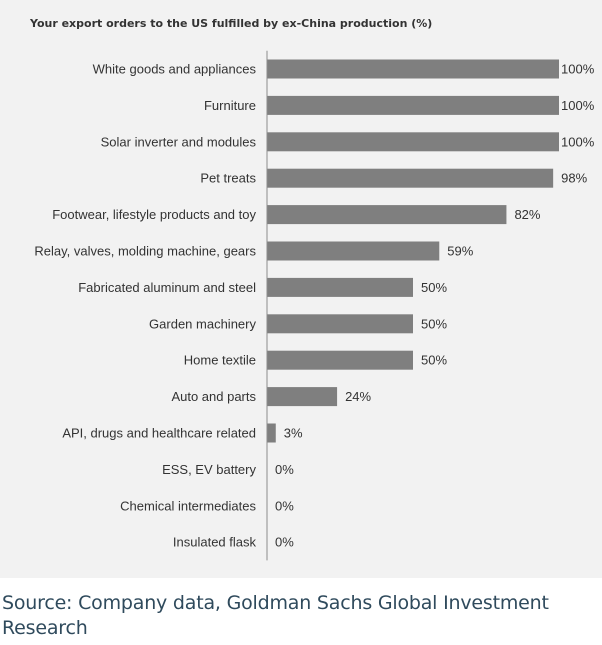 This screenshot has width=602, height=645. What do you see at coordinates (460, 251) in the screenshot?
I see `value-label-relay-valves-molding-machine-gears: 59%` at bounding box center [460, 251].